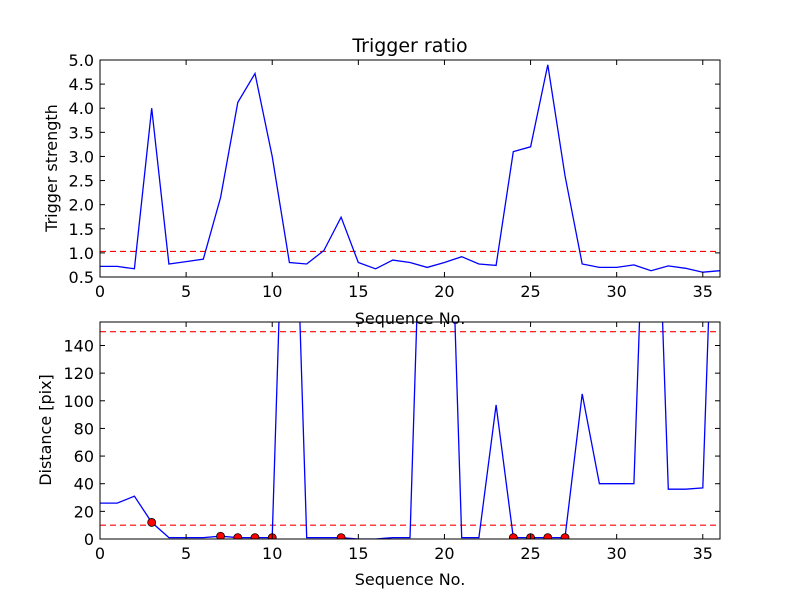 The height and width of the screenshot is (600, 800). Describe the element at coordinates (89, 539) in the screenshot. I see `y-tick-label: 0` at that location.